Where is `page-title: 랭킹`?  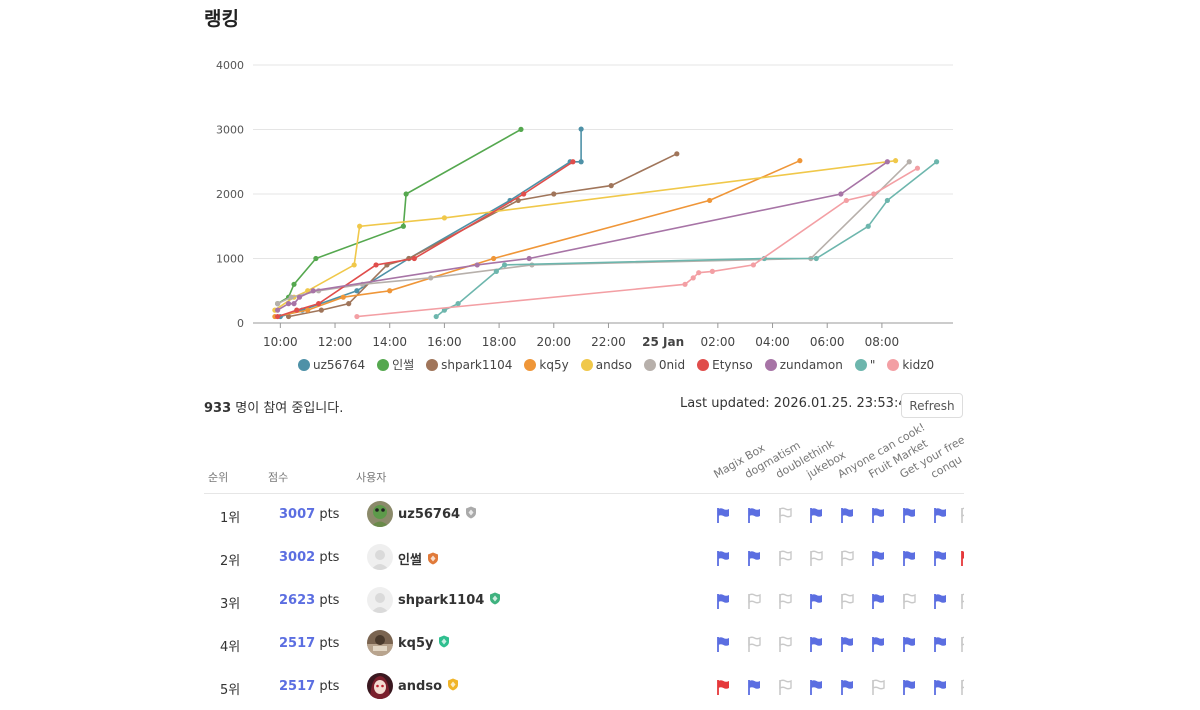 page-title: 랭킹 is located at coordinates (221, 19).